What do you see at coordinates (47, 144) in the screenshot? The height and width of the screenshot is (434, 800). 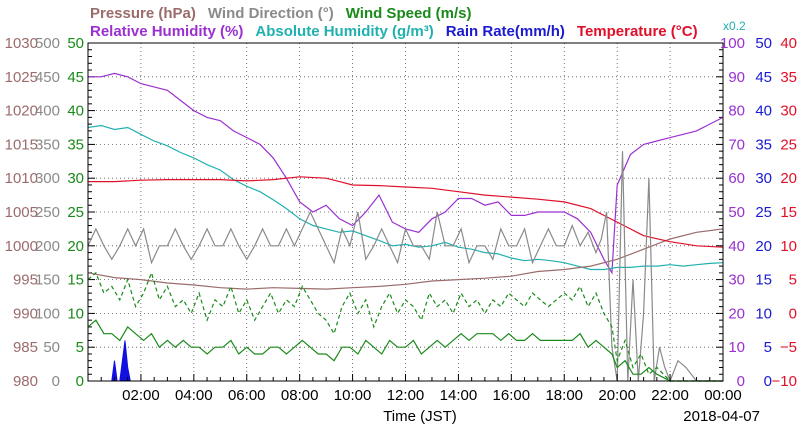 I see `wind-direction-tick-label: 350` at bounding box center [47, 144].